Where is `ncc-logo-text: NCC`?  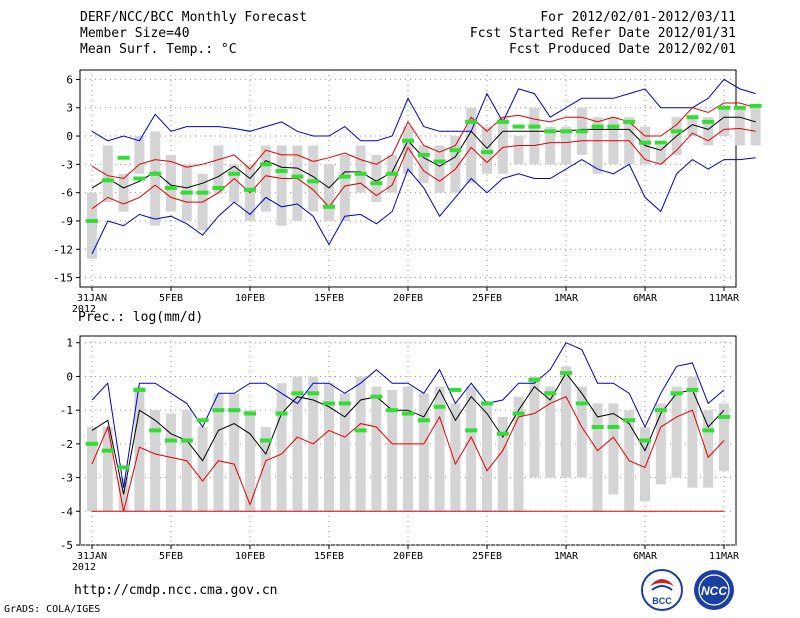 ncc-logo-text: NCC is located at coordinates (714, 591).